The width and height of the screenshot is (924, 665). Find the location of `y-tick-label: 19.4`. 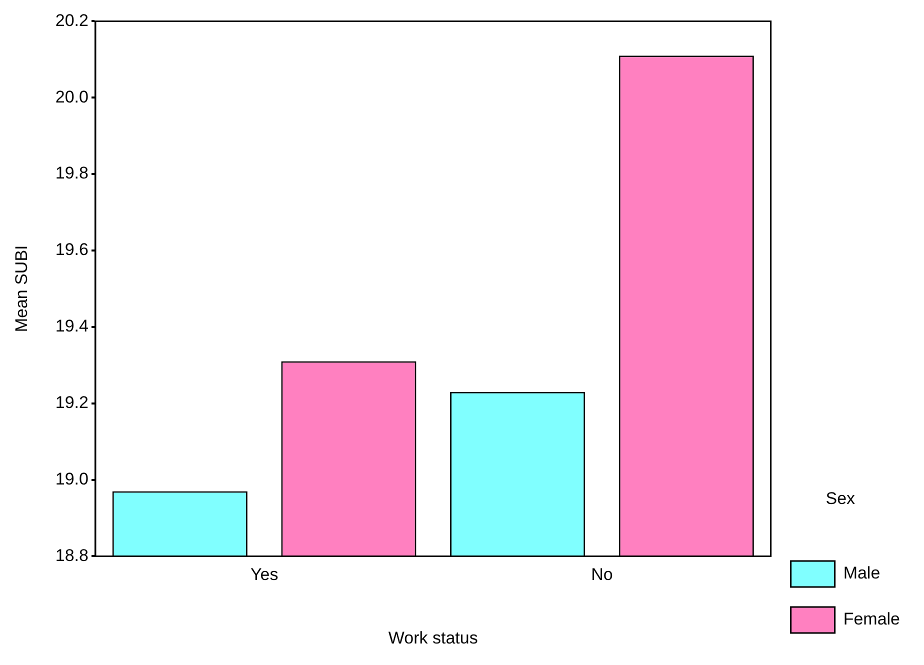

y-tick-label: 19.4 is located at coordinates (71, 326).